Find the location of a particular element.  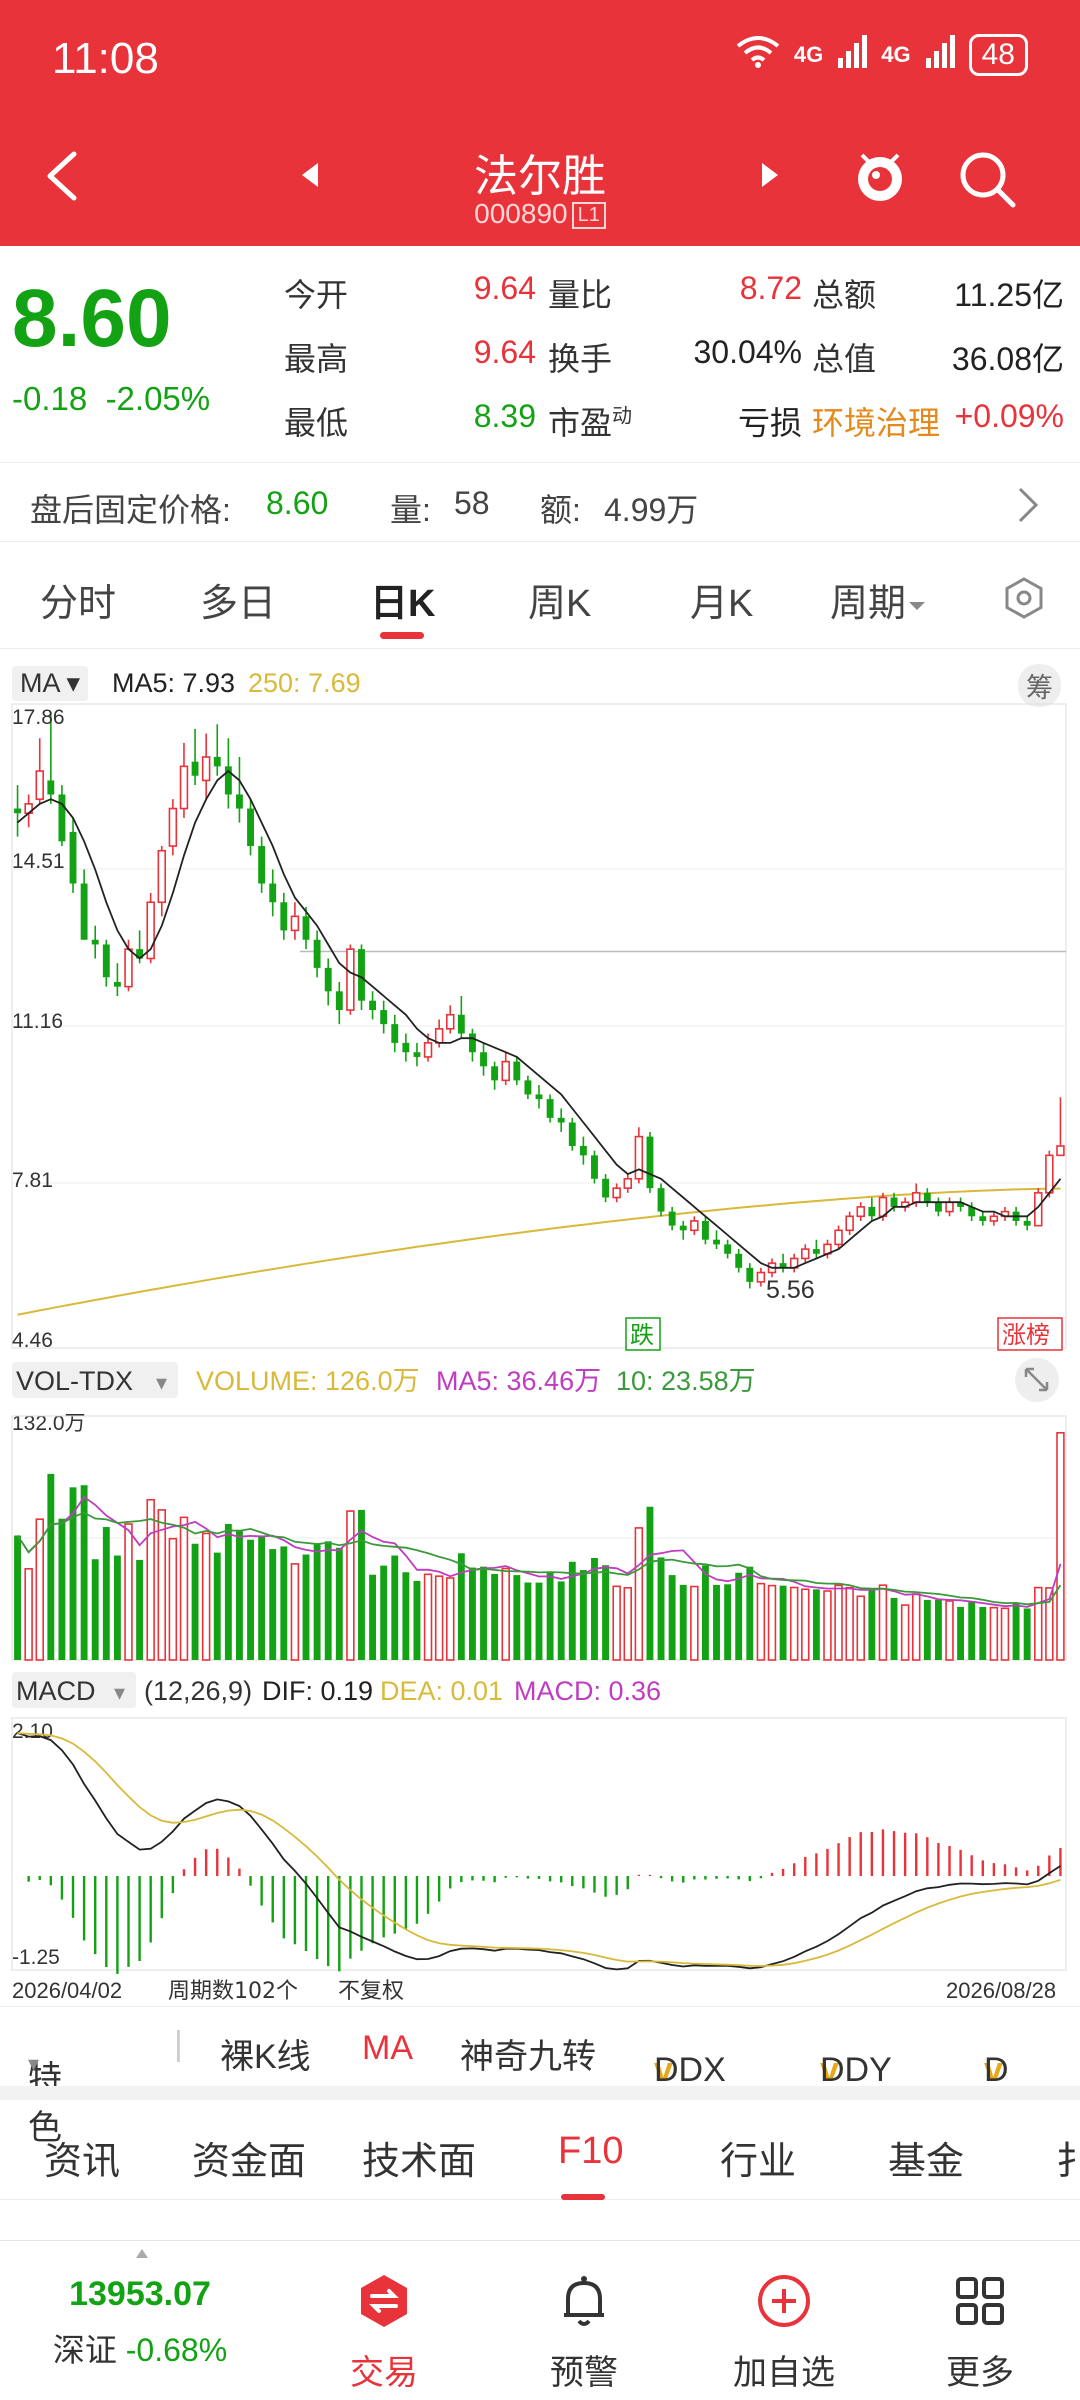

price-axis-2: 14.51 is located at coordinates (38, 861).